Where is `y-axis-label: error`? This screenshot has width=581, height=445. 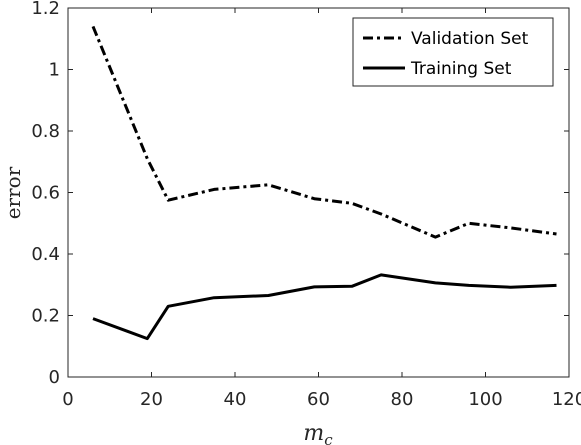
y-axis-label: error is located at coordinates (13, 192).